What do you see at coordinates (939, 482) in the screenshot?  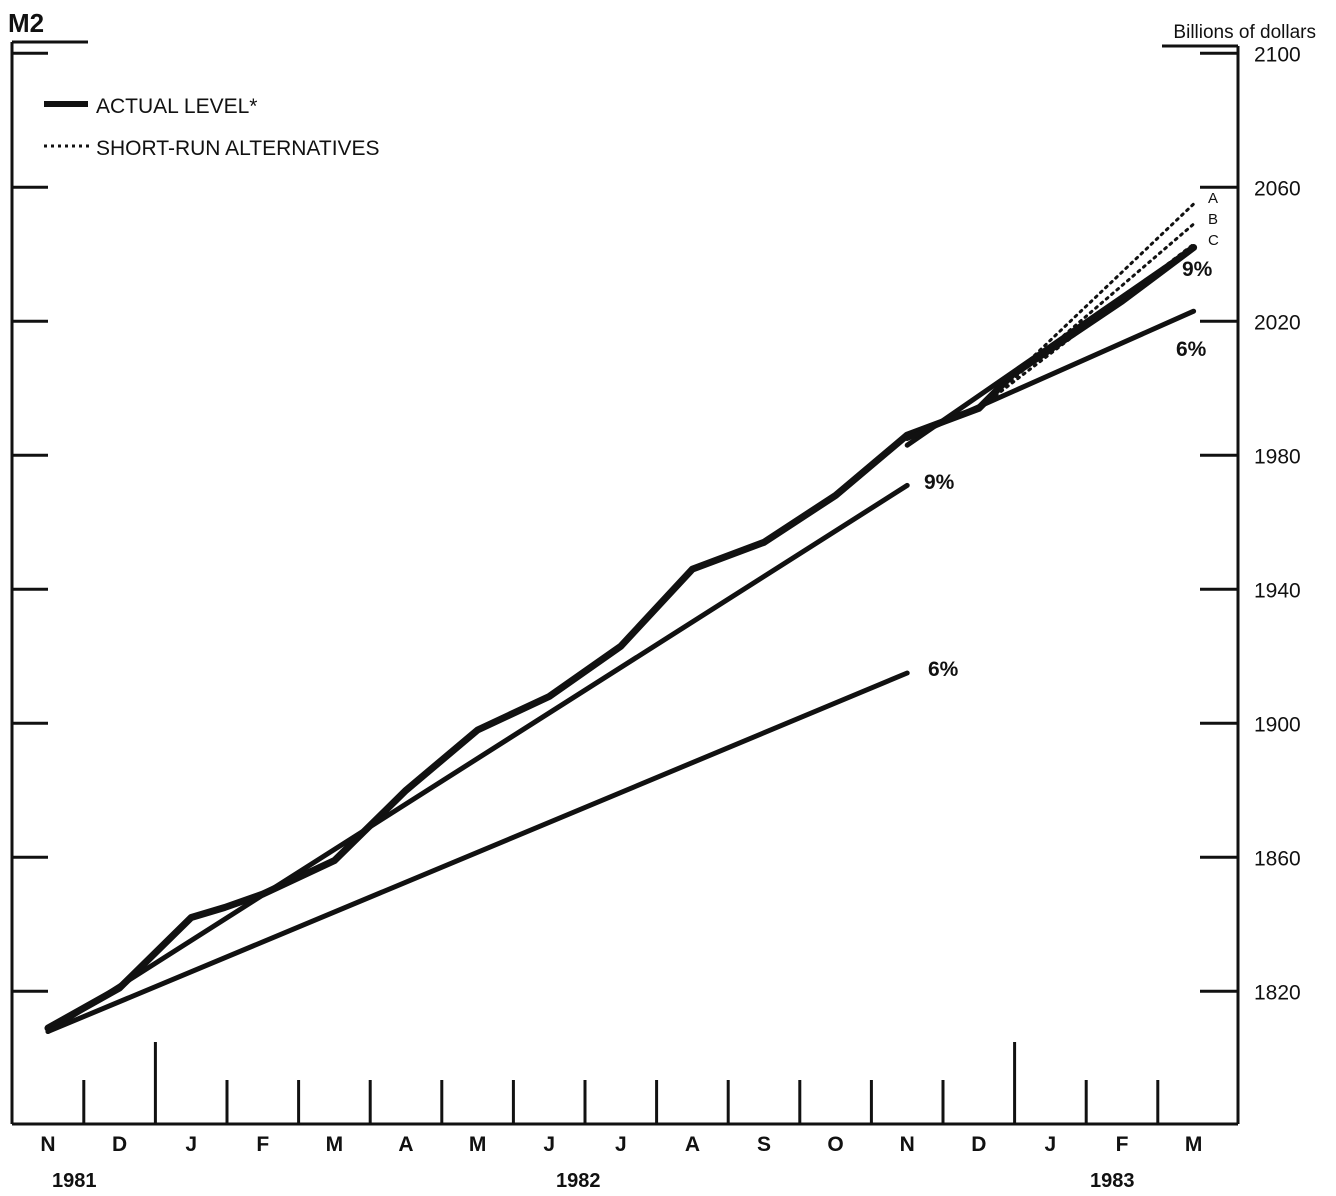 I see `label-9pct-main: 9%` at bounding box center [939, 482].